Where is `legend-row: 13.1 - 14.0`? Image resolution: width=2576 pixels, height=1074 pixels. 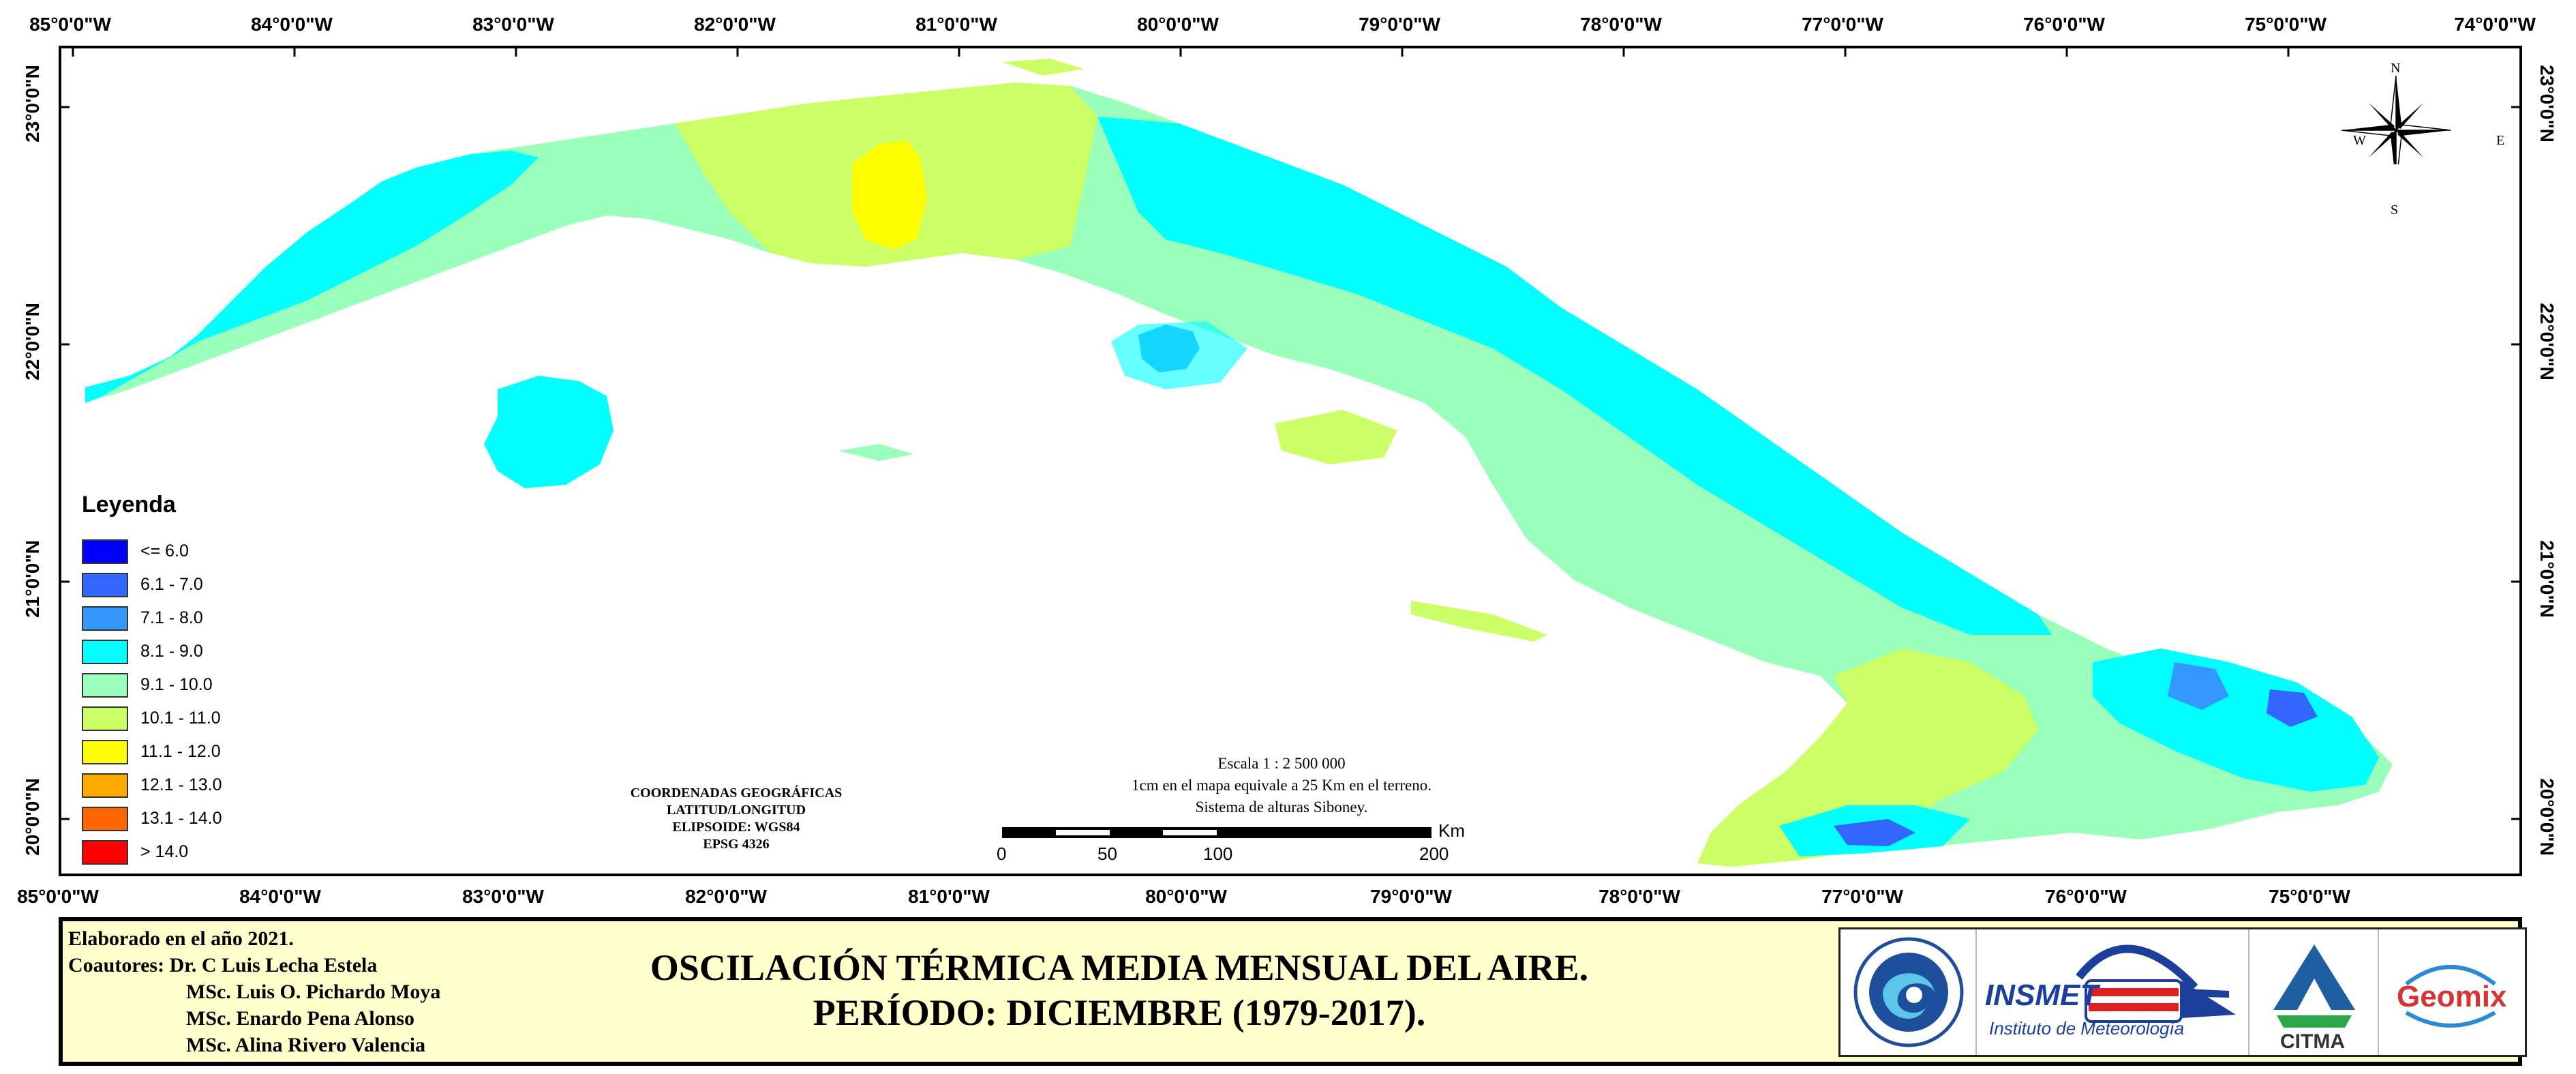 legend-row: 13.1 - 14.0 is located at coordinates (191, 818).